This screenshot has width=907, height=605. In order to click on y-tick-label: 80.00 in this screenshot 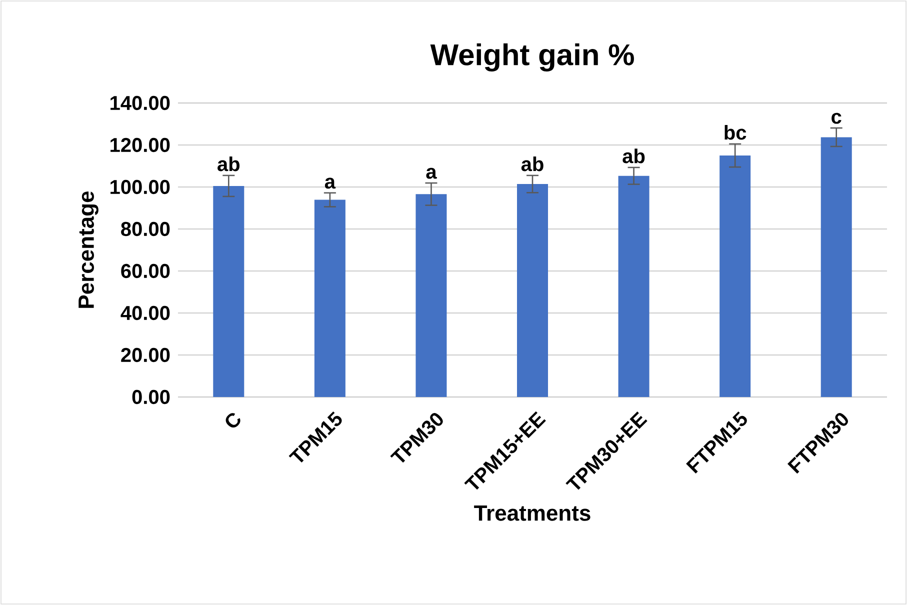, I will do `click(145, 229)`.